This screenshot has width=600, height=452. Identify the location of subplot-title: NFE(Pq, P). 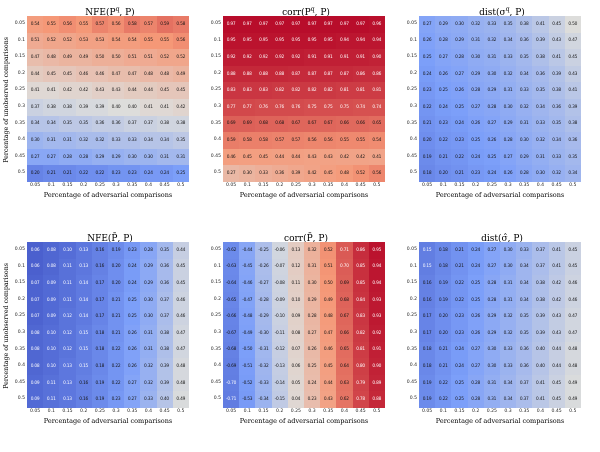
(110, 10).